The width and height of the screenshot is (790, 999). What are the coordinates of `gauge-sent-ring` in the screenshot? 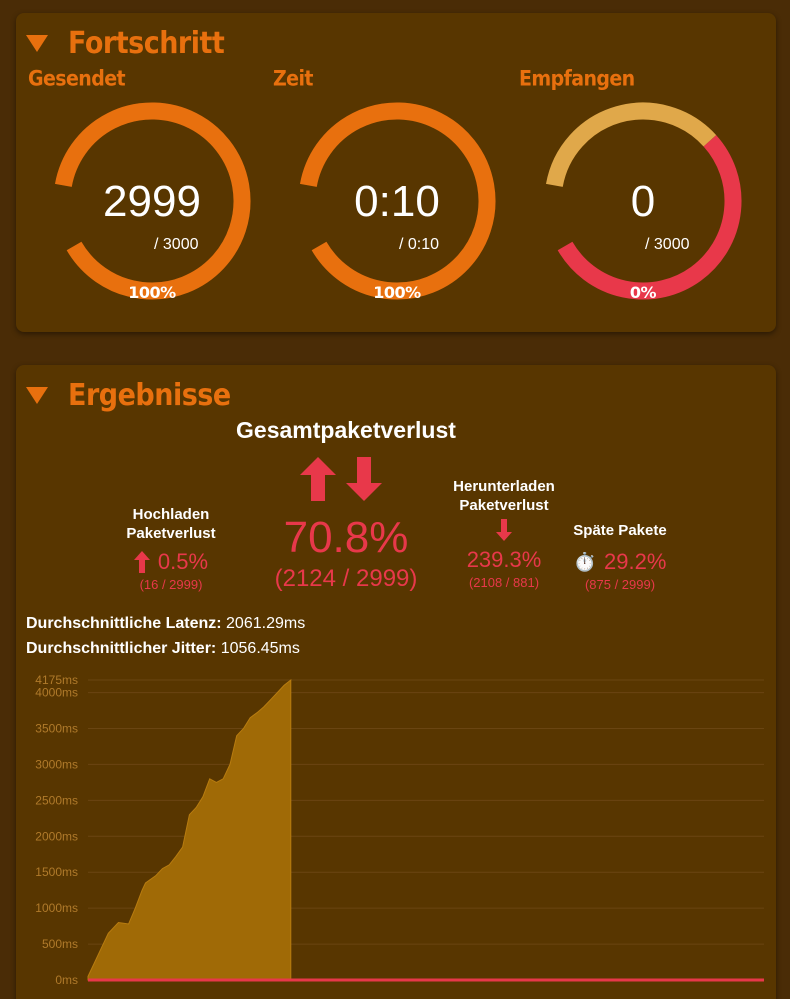 It's located at (153, 201).